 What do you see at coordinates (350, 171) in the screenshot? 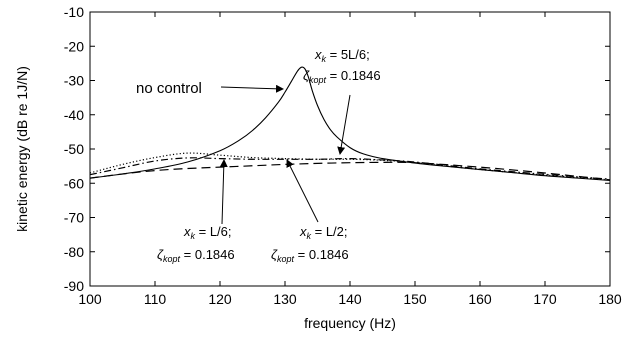
I see `series-line-dashed` at bounding box center [350, 171].